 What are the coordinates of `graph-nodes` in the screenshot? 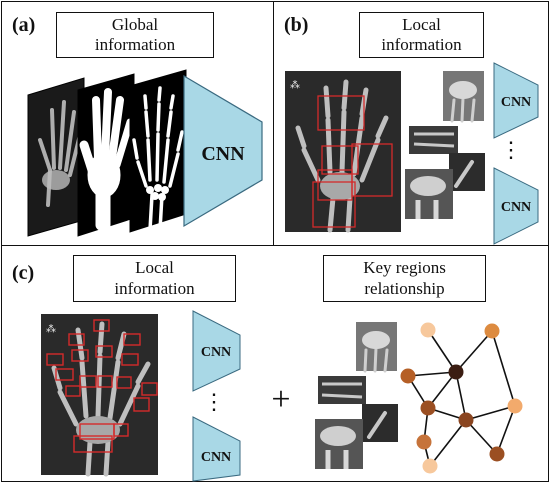 It's located at (461, 398).